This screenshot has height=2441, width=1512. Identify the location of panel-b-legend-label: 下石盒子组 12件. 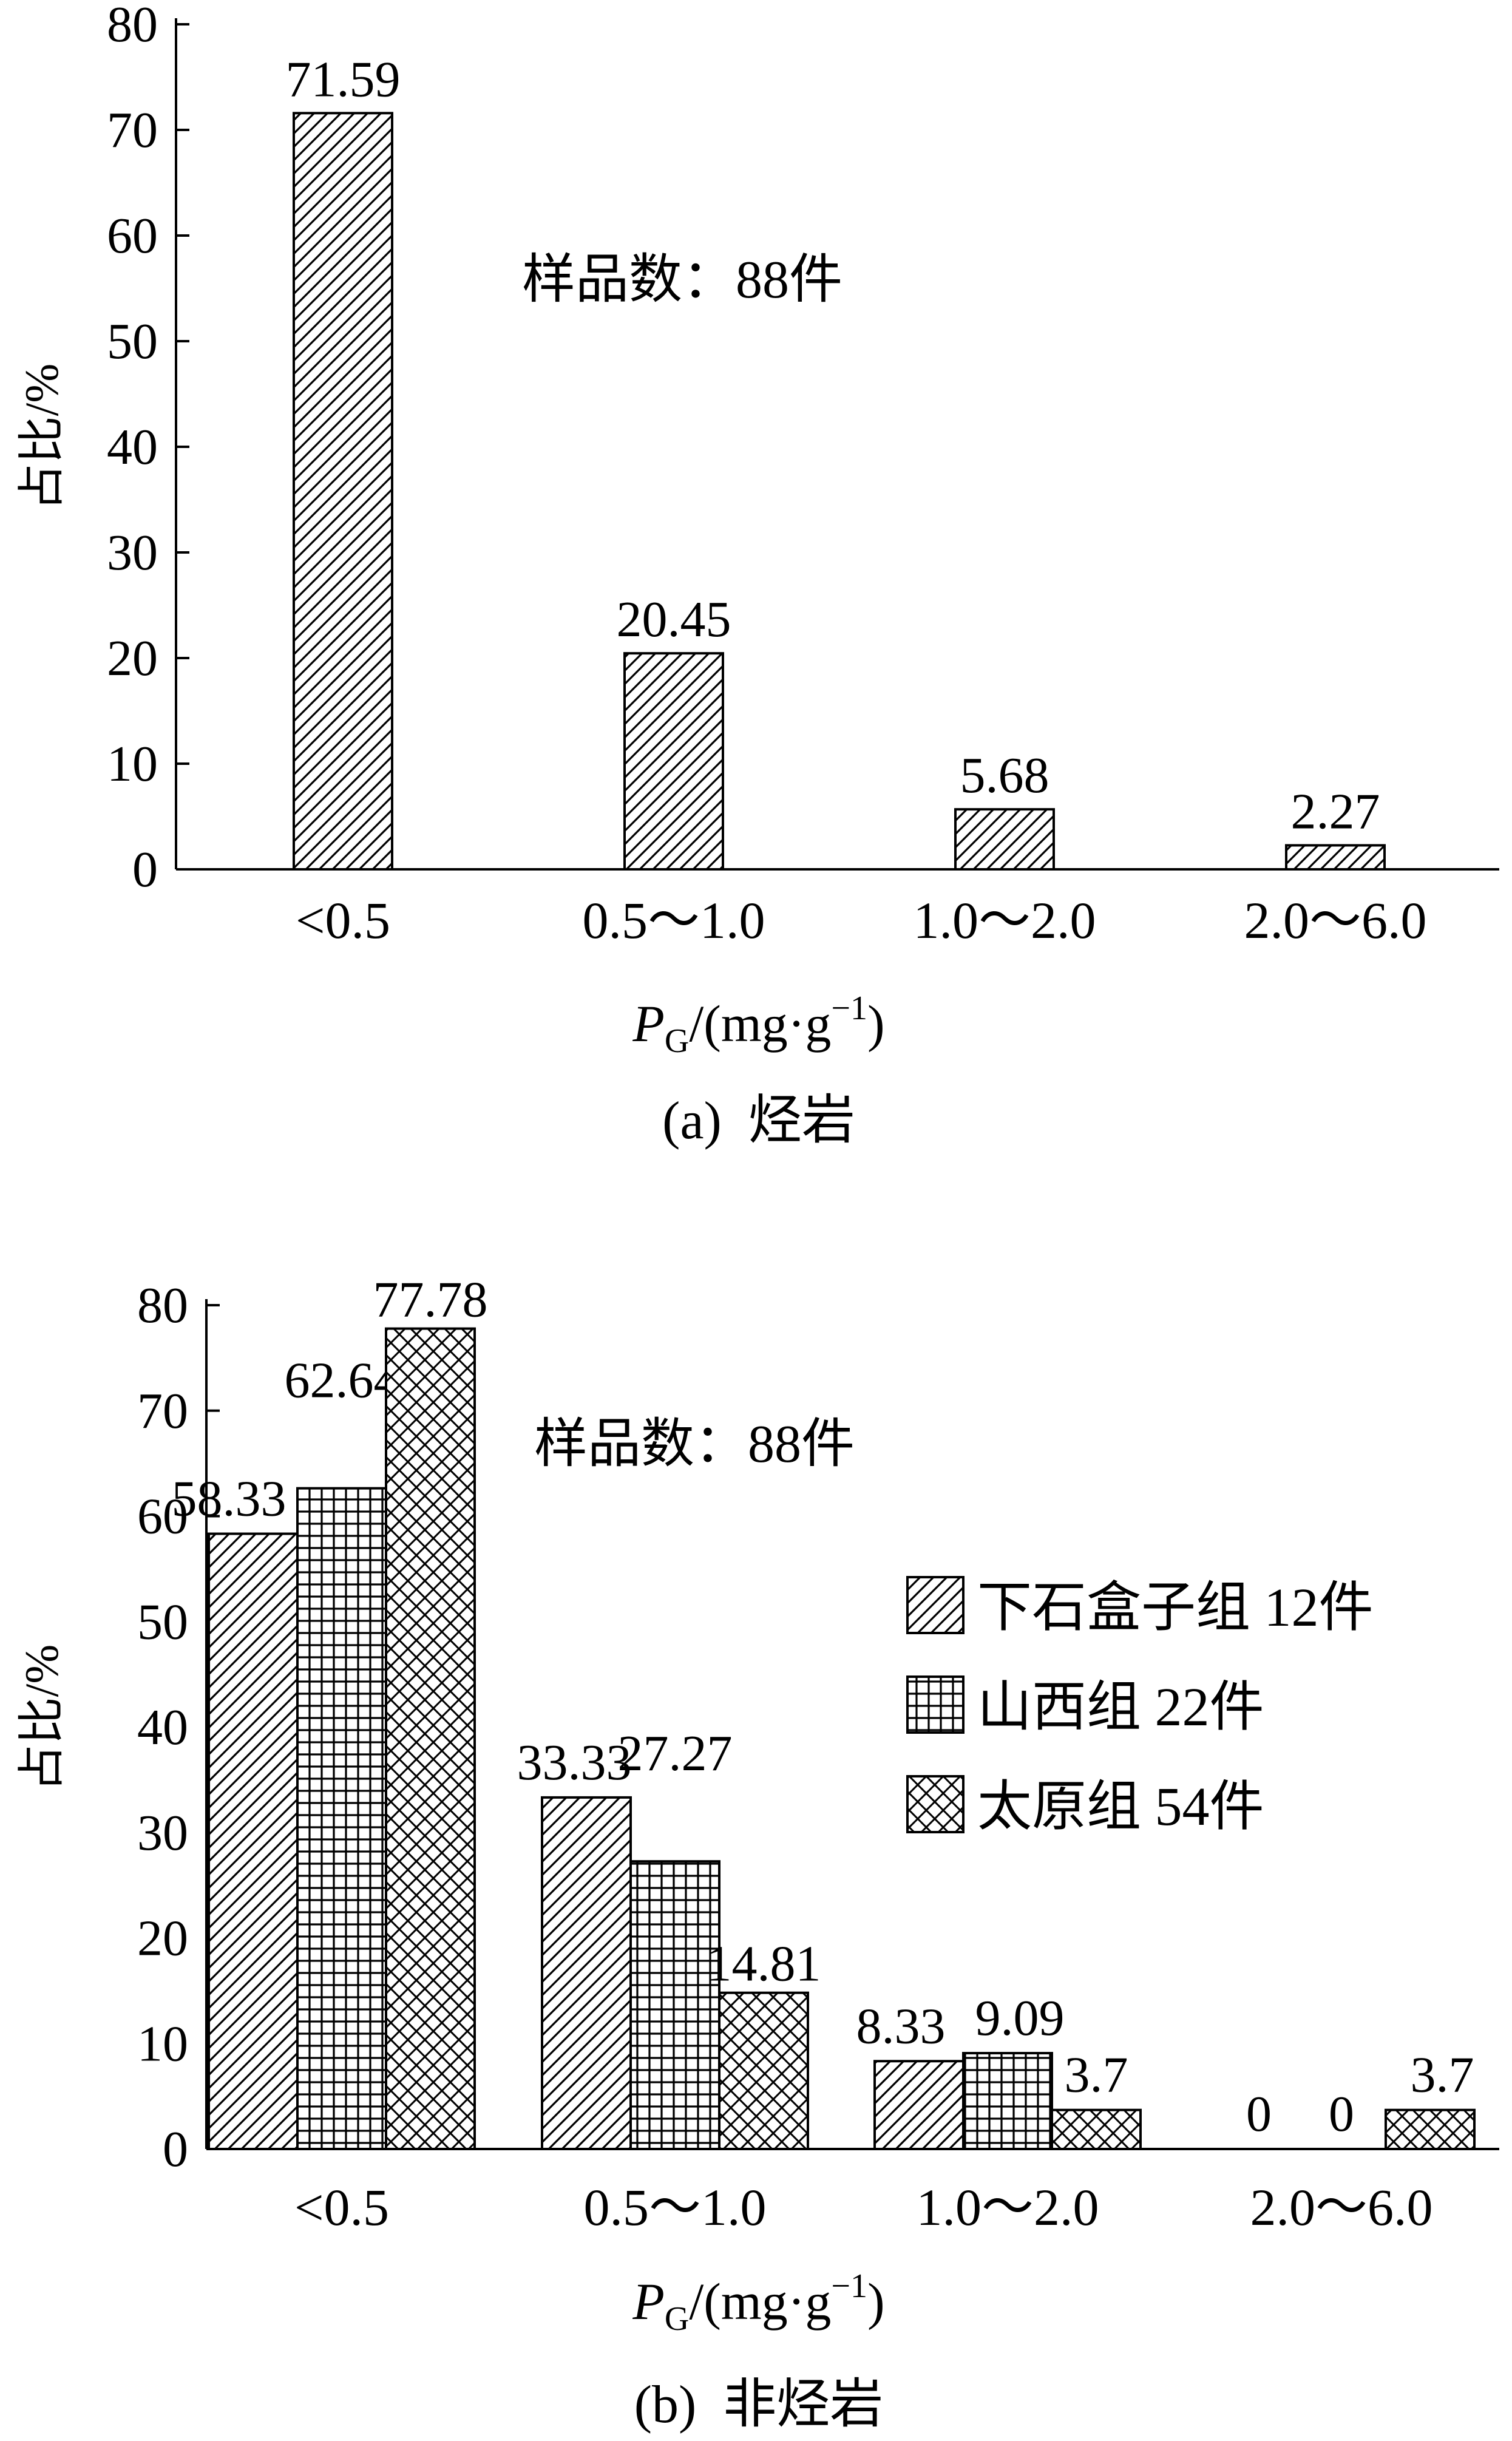
(1175, 1608).